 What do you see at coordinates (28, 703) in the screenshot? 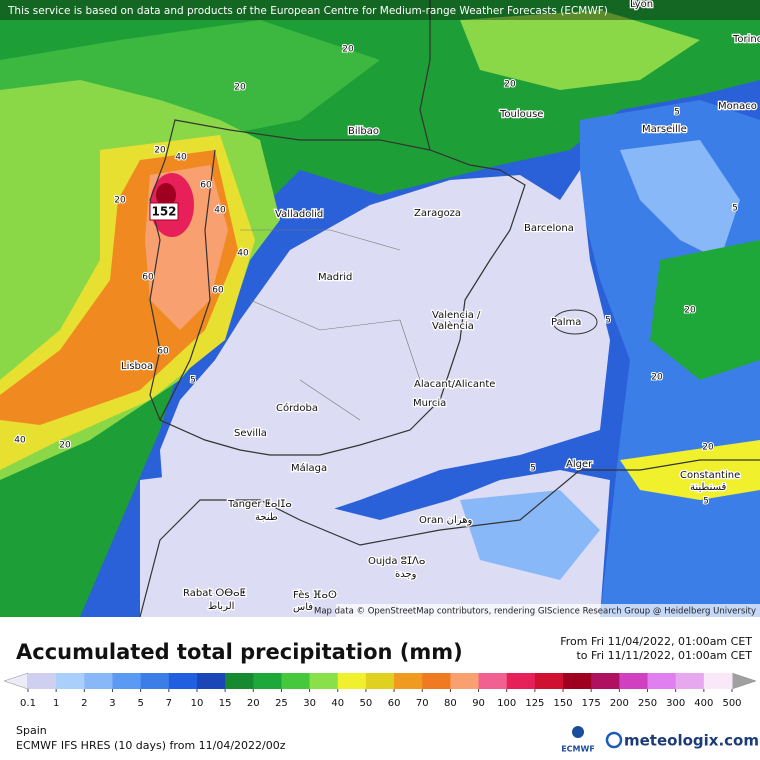
I see `colorbar-label: 0.1` at bounding box center [28, 703].